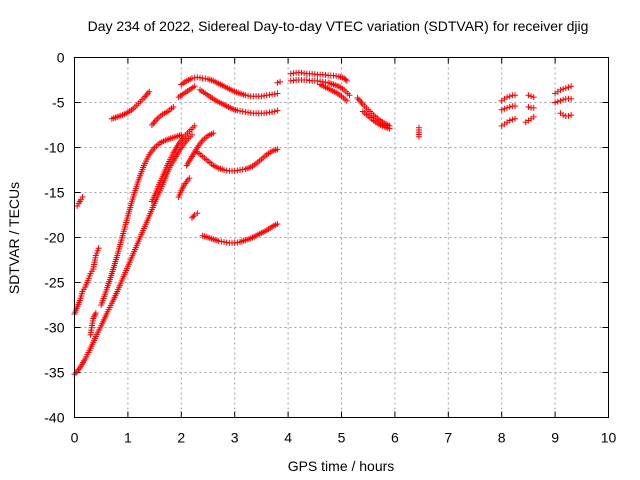 The width and height of the screenshot is (640, 480). Describe the element at coordinates (75, 438) in the screenshot. I see `x-tick-label: 0` at that location.